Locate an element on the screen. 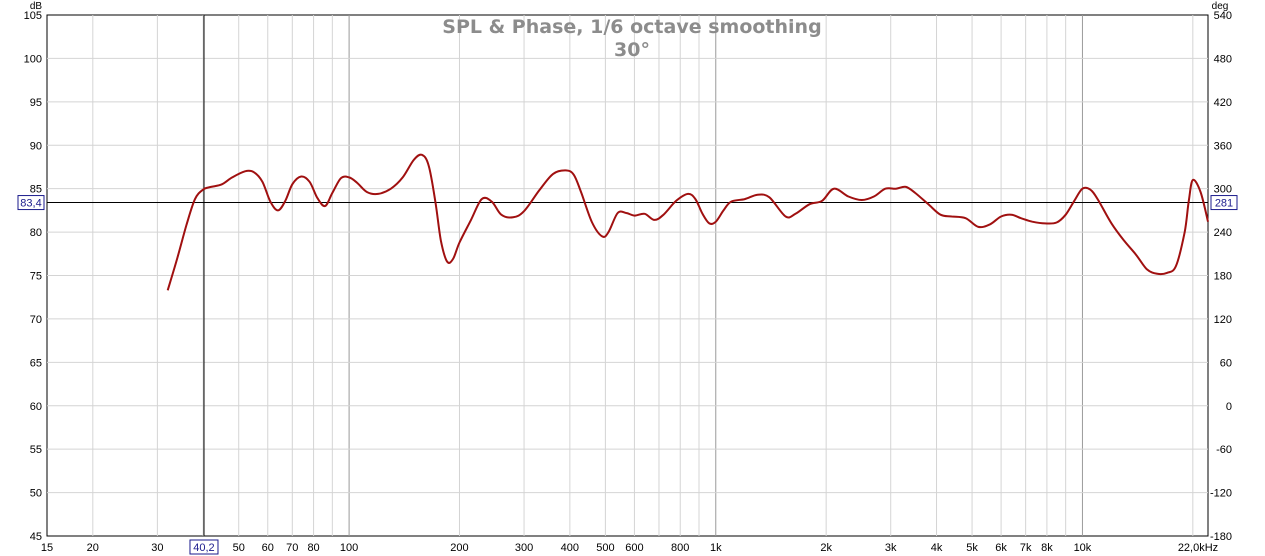 Image resolution: width=1265 pixels, height=556 pixels. cursor-y-readout: 83,4 is located at coordinates (31, 203).